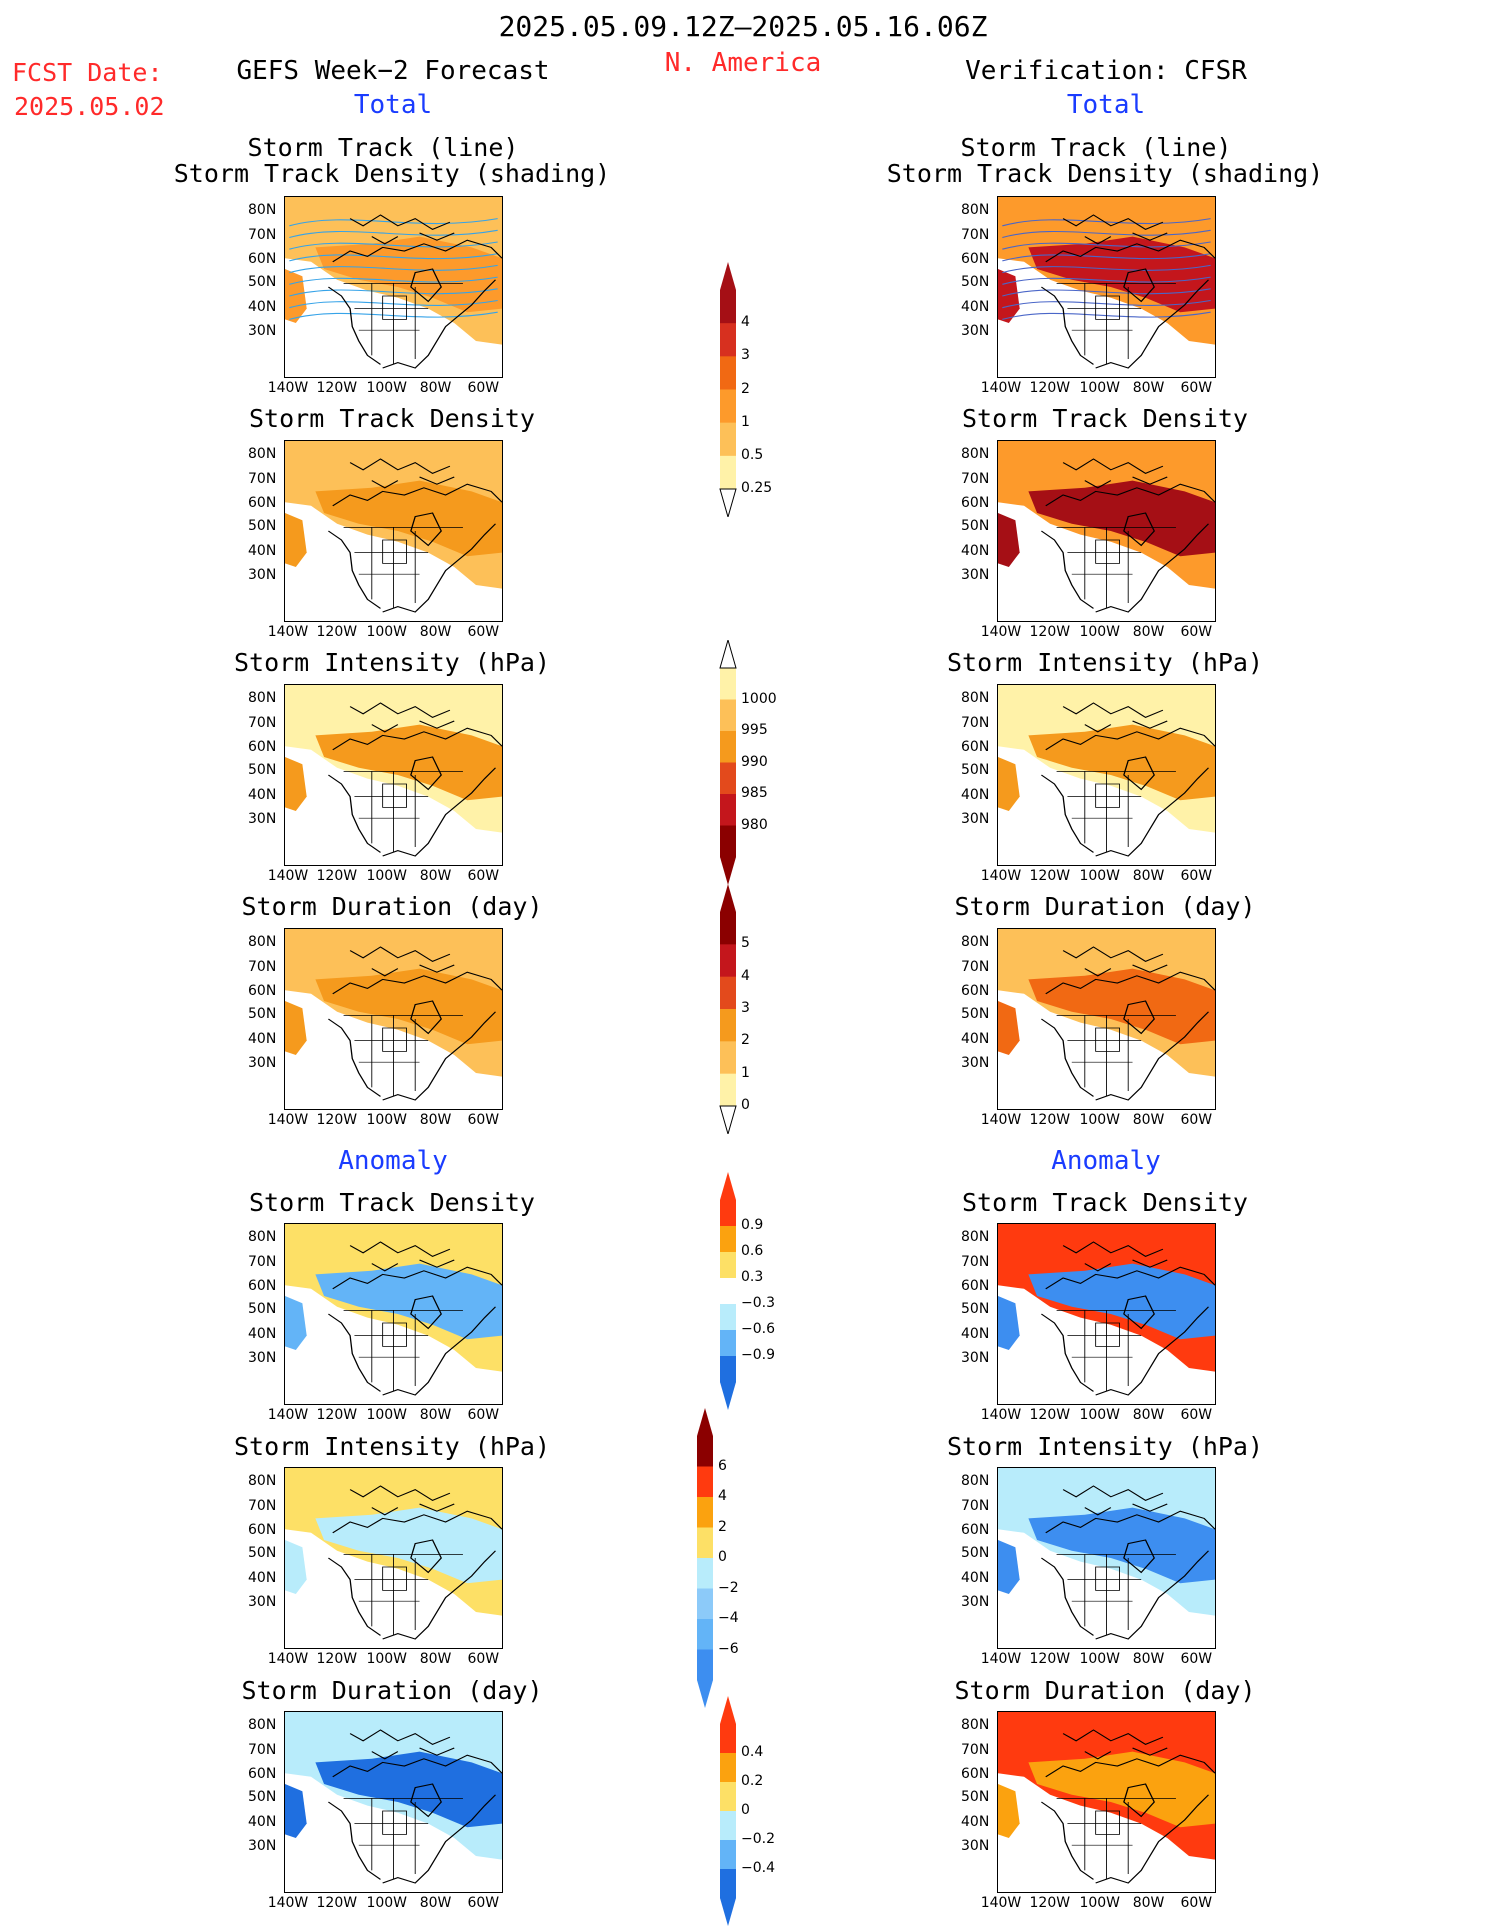 The image size is (1487, 1926). Describe the element at coordinates (392, 662) in the screenshot. I see `fc-intensity-title: Storm Intensity (hPa)` at that location.